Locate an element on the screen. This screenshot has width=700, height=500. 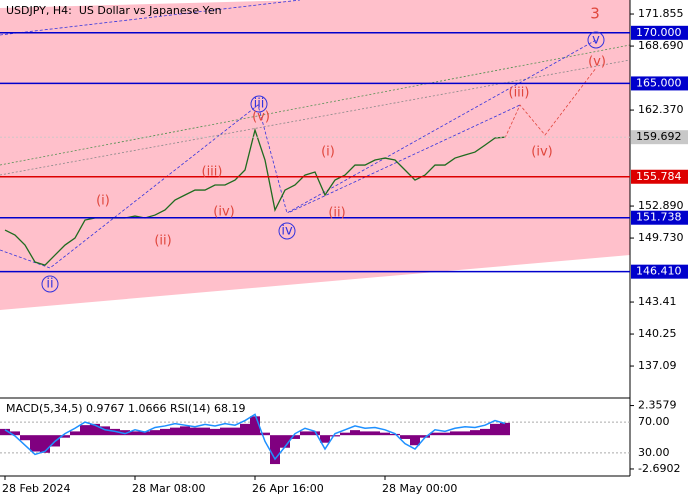
wave-label: iv is located at coordinates (287, 231).